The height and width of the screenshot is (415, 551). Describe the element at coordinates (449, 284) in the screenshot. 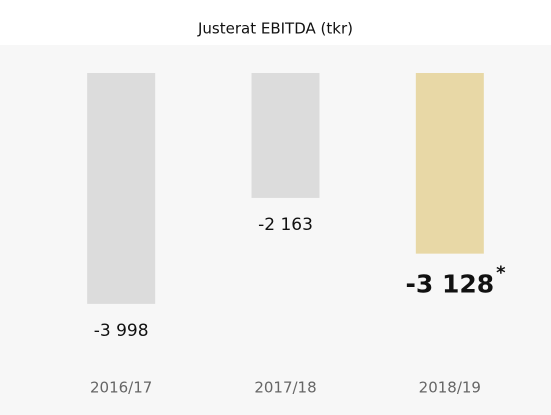

I see `value-label: -3 128` at that location.